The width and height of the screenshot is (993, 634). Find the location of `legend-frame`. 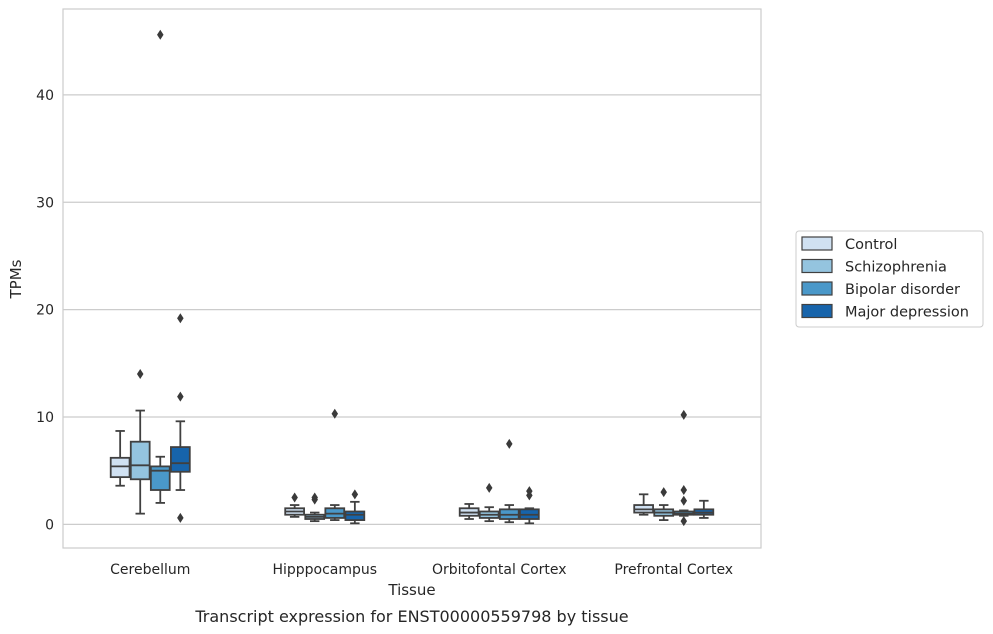

legend-frame is located at coordinates (889, 279).